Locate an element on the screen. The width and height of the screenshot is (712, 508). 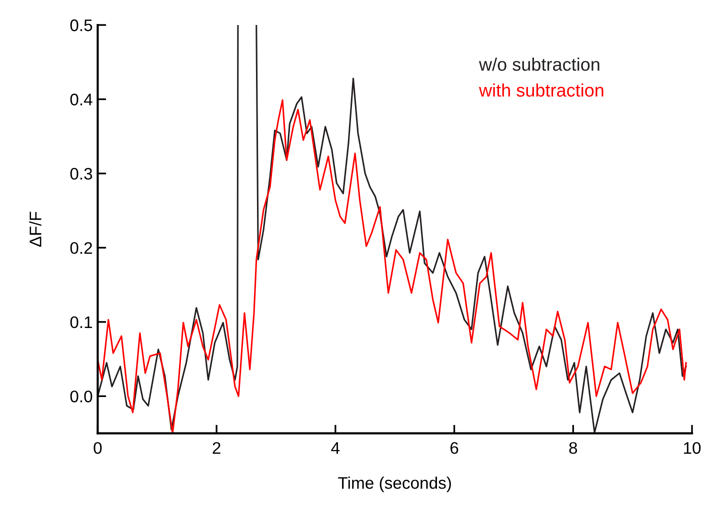
x-axis-title: Time (seconds) is located at coordinates (394, 484).